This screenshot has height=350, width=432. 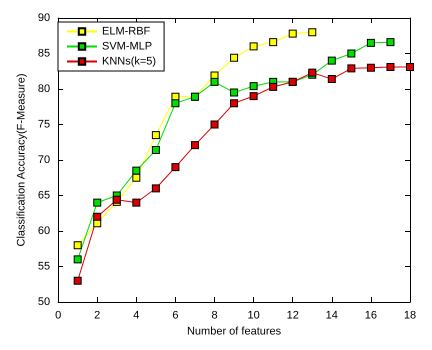 I want to click on x-tick-label: 4, so click(x=136, y=316).